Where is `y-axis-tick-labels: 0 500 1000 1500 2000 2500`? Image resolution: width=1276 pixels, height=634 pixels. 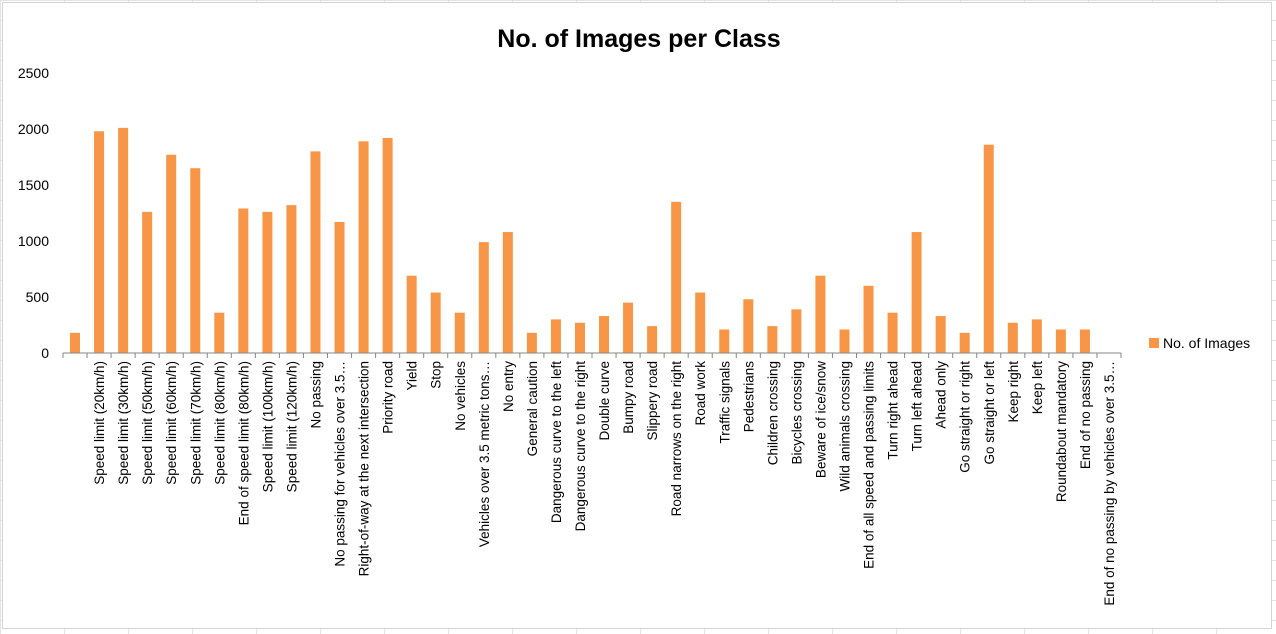
y-axis-tick-labels: 0 500 1000 1500 2000 2500 is located at coordinates (33, 213).